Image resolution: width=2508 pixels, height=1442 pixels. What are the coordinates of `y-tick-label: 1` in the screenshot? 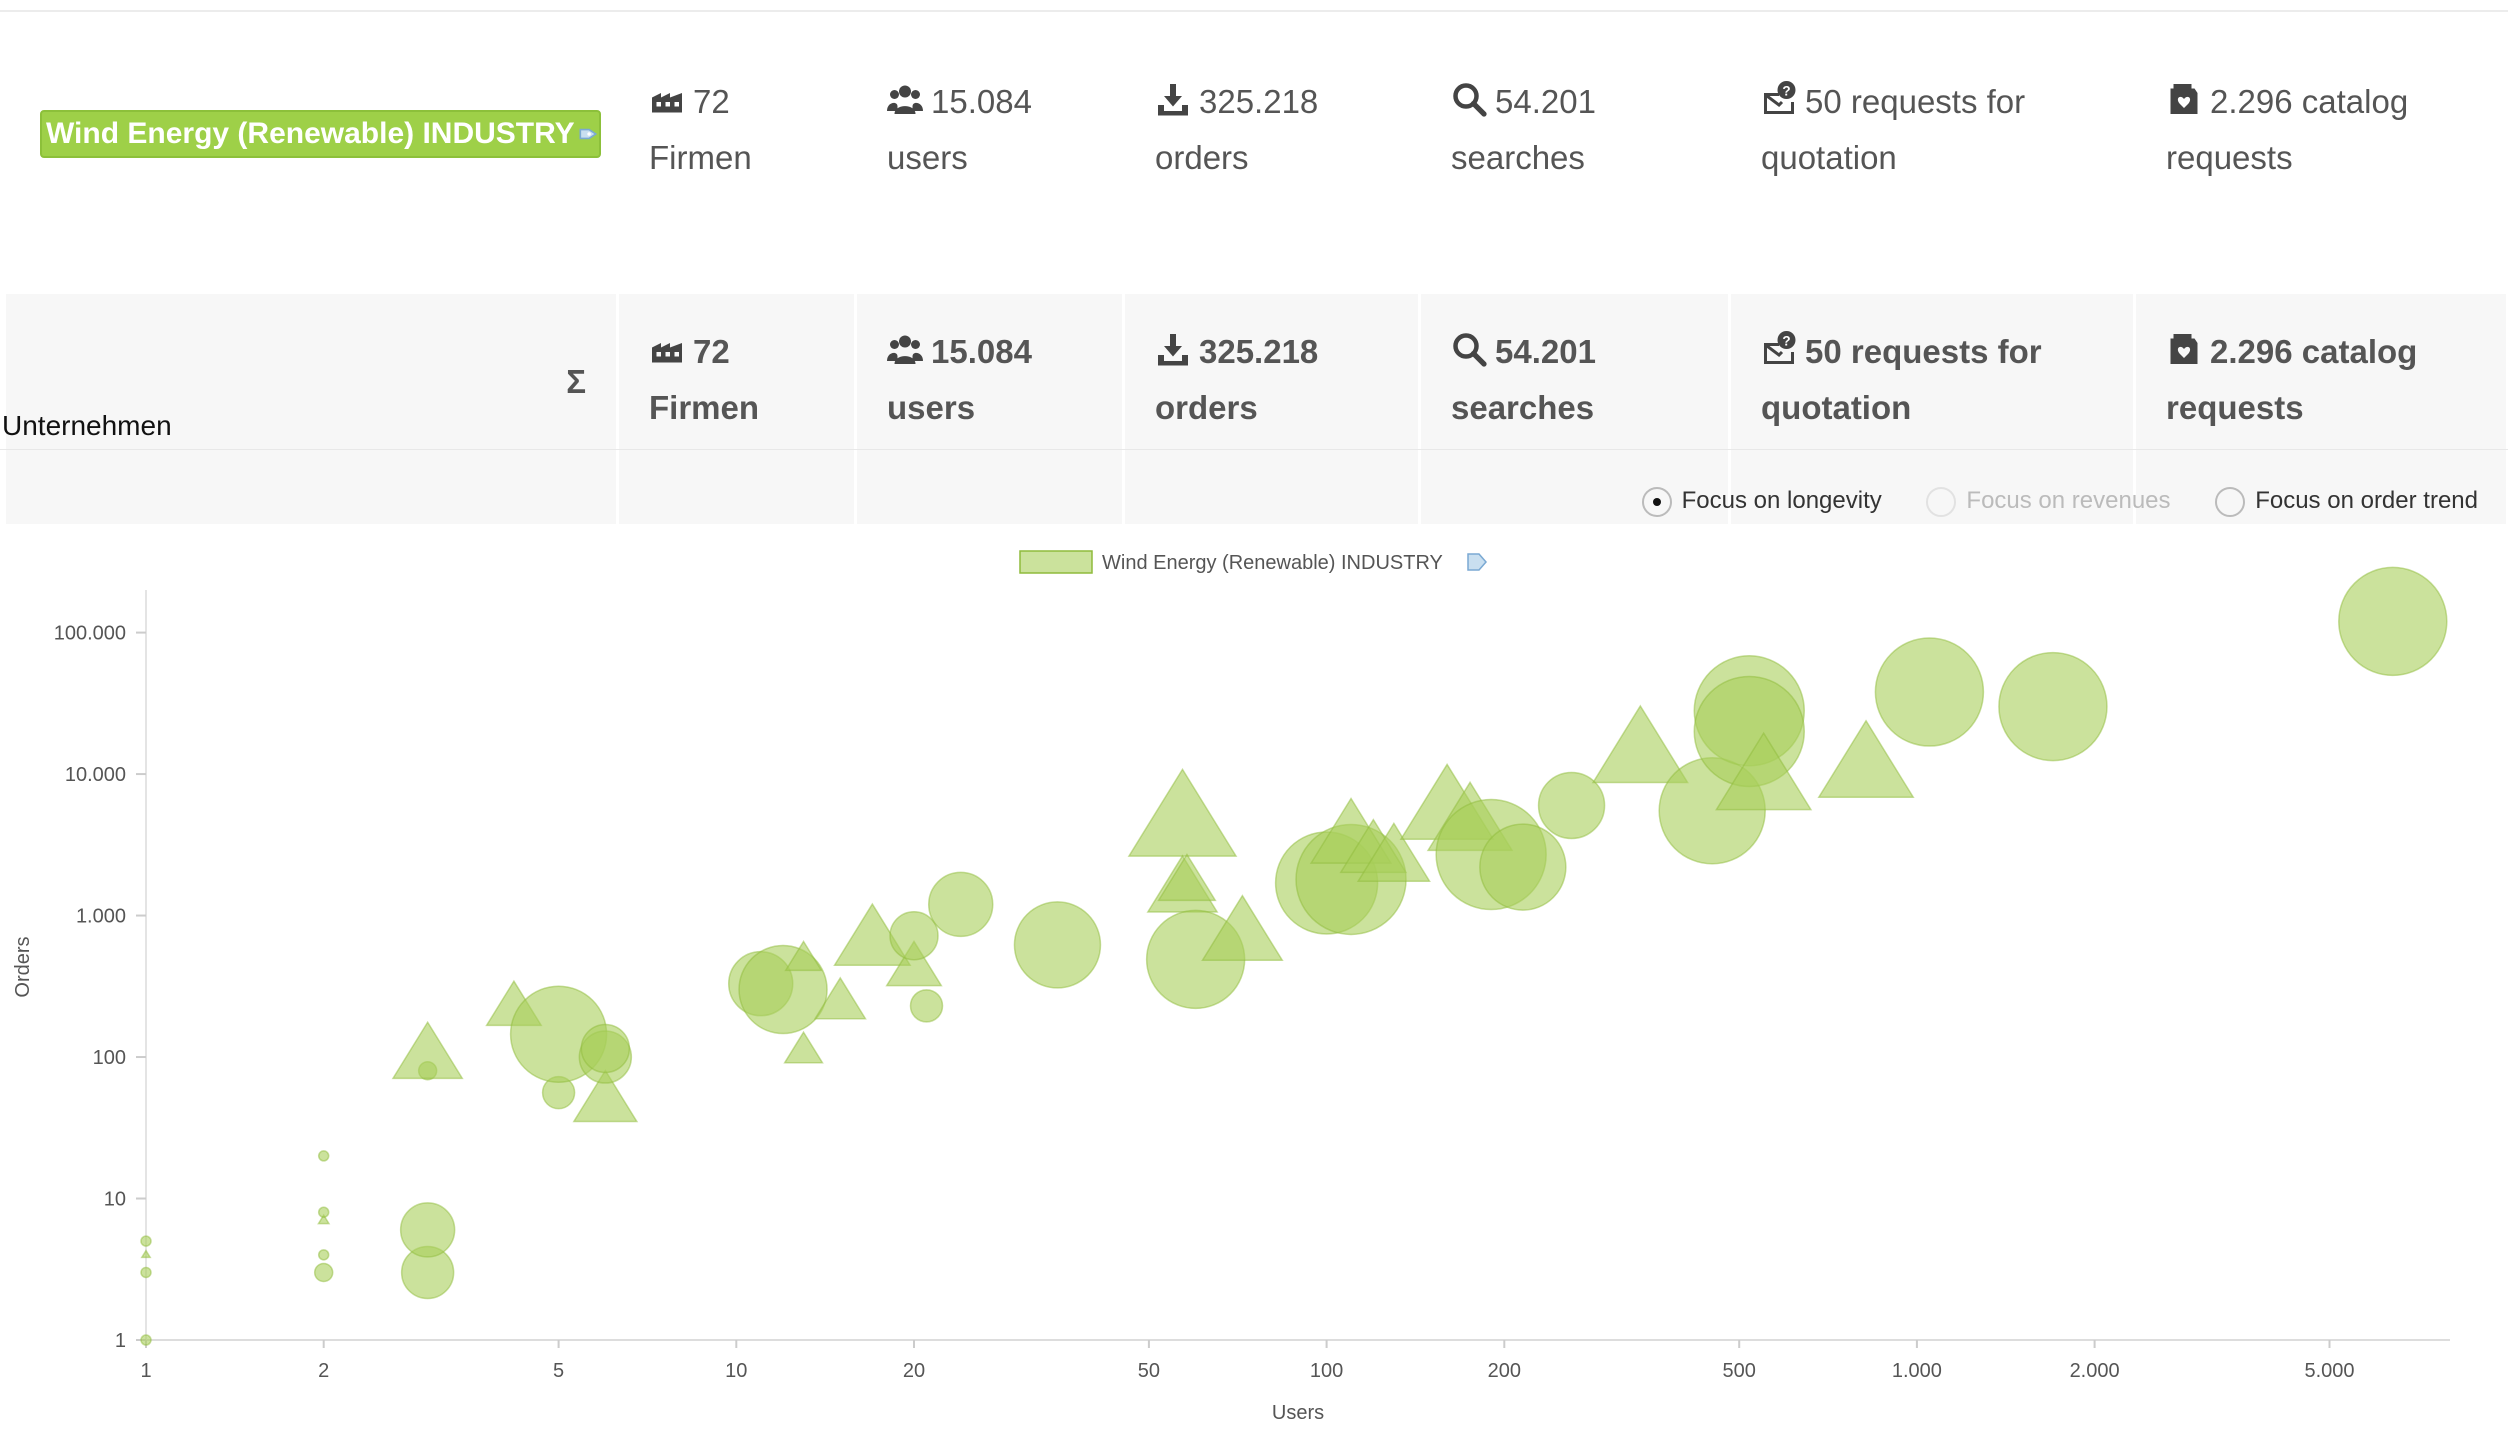 It's located at (120, 1341).